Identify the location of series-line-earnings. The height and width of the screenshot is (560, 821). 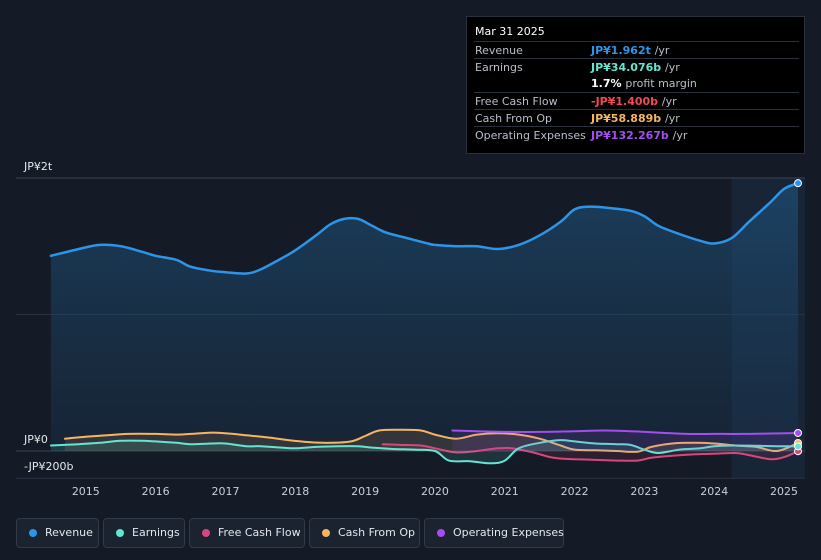
(424, 452).